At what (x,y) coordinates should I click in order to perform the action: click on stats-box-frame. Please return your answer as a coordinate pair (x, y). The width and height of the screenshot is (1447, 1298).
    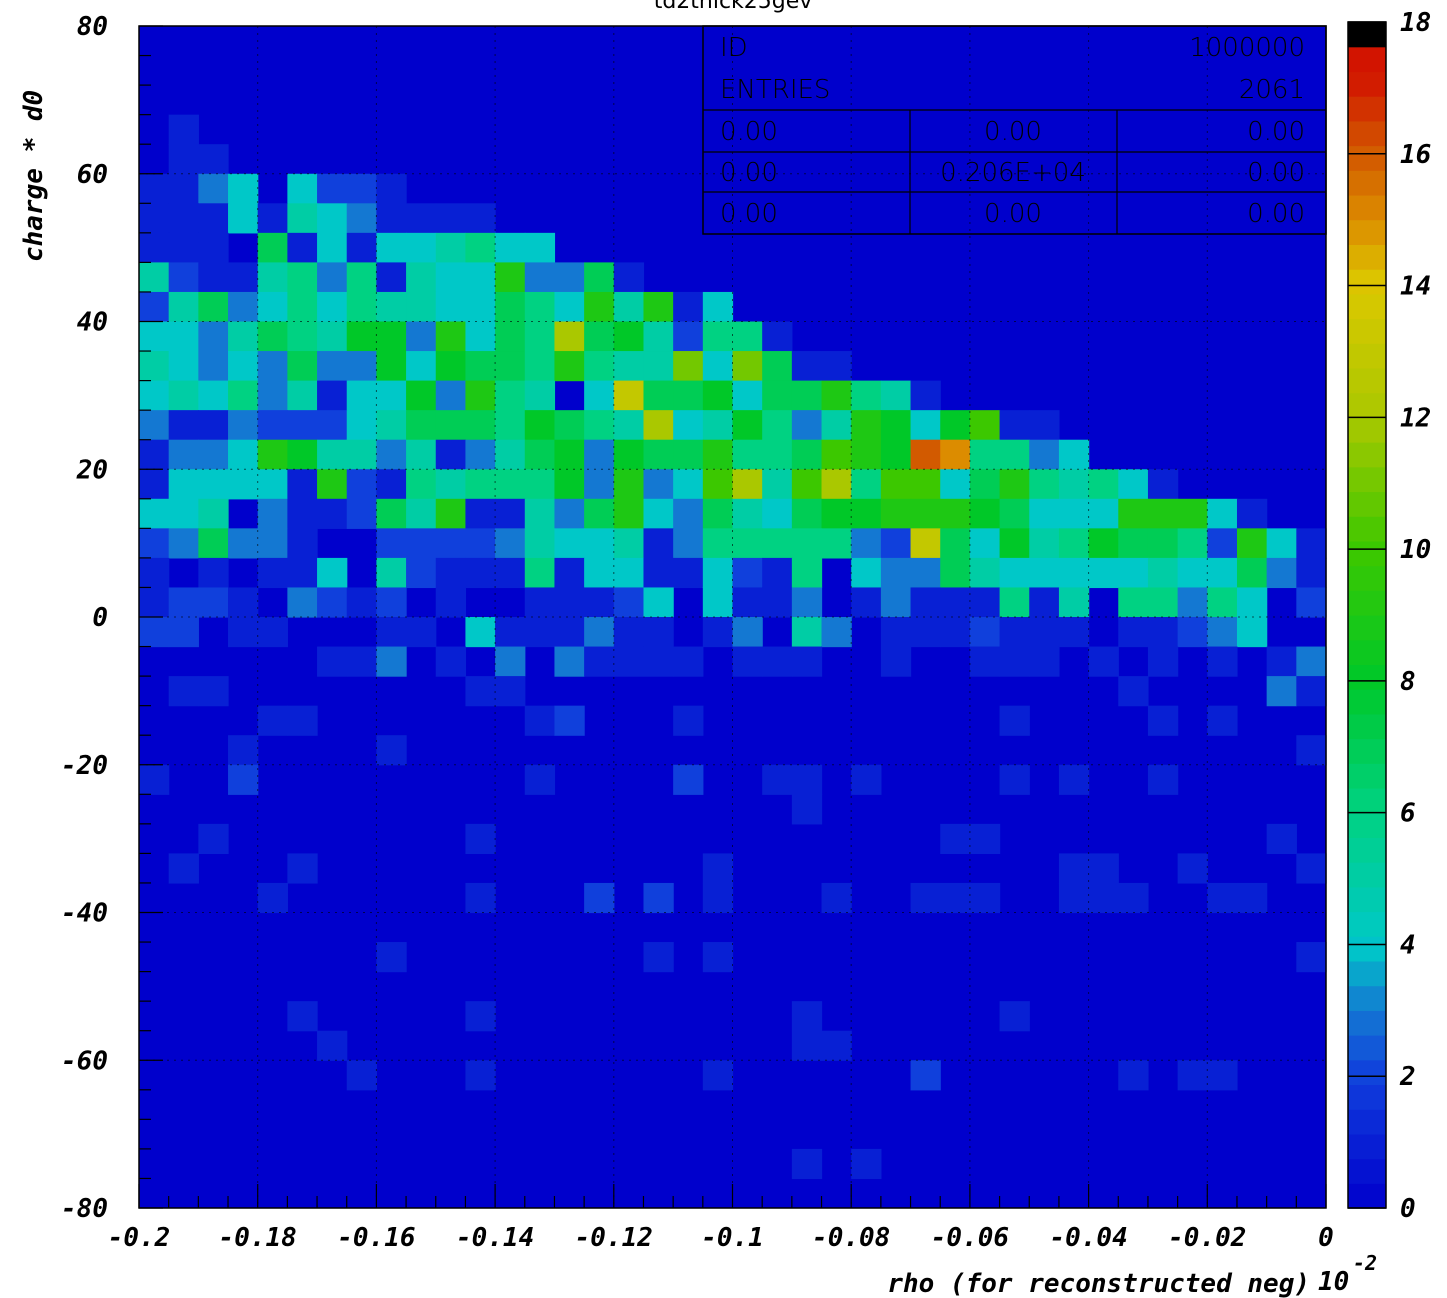
    Looking at the image, I should click on (1014, 130).